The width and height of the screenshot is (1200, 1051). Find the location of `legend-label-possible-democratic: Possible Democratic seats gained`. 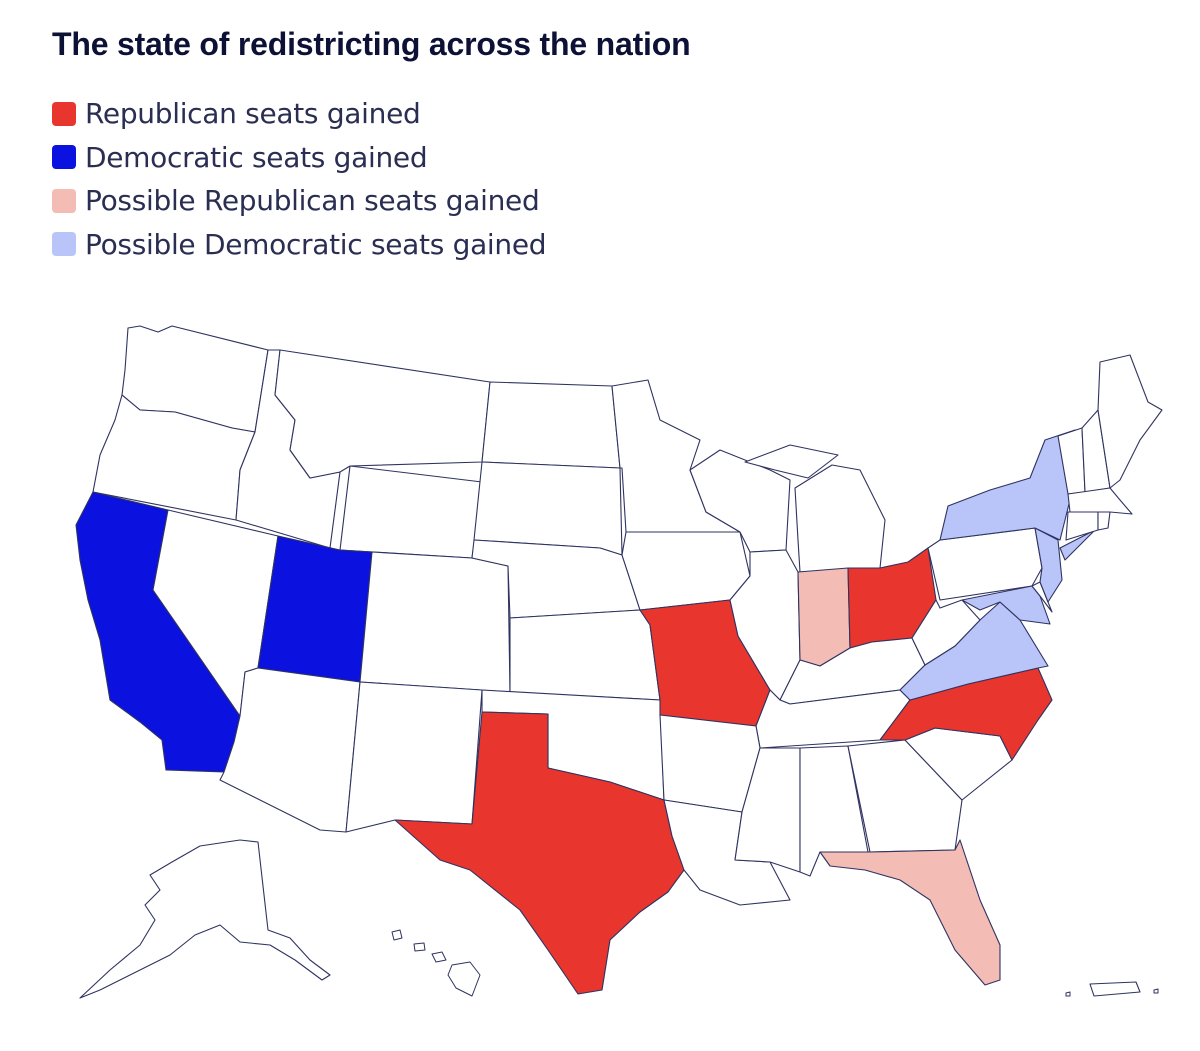

legend-label-possible-democratic: Possible Democratic seats gained is located at coordinates (316, 244).